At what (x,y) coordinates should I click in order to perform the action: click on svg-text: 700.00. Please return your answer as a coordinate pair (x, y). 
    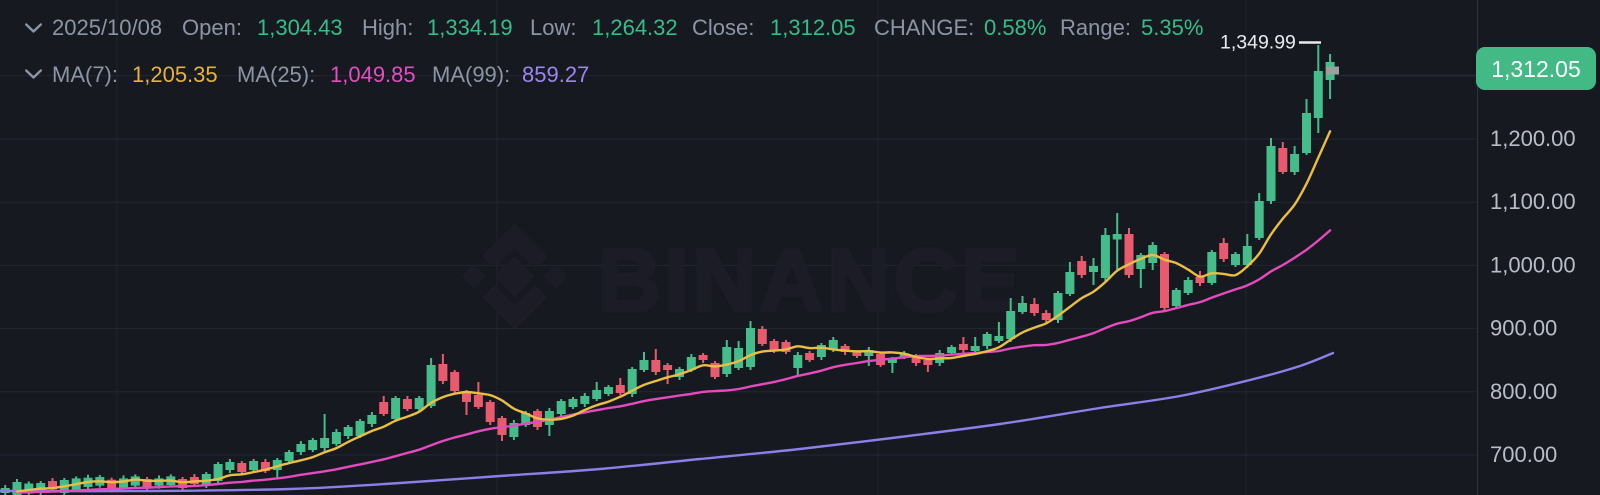
    Looking at the image, I should click on (1523, 454).